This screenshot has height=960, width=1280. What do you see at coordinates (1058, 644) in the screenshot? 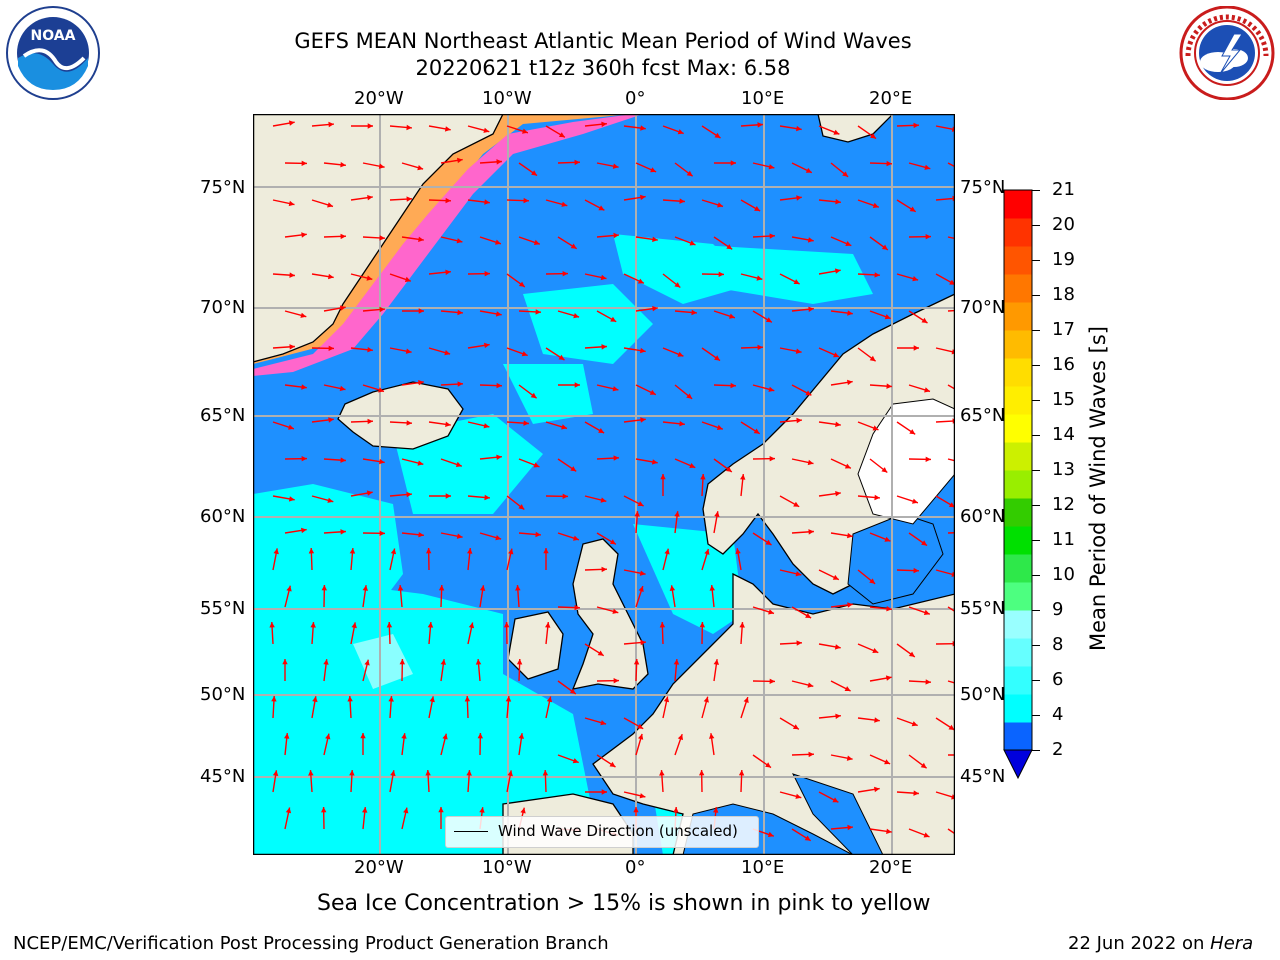
I see `colorbar-tick-label: 8` at bounding box center [1058, 644].